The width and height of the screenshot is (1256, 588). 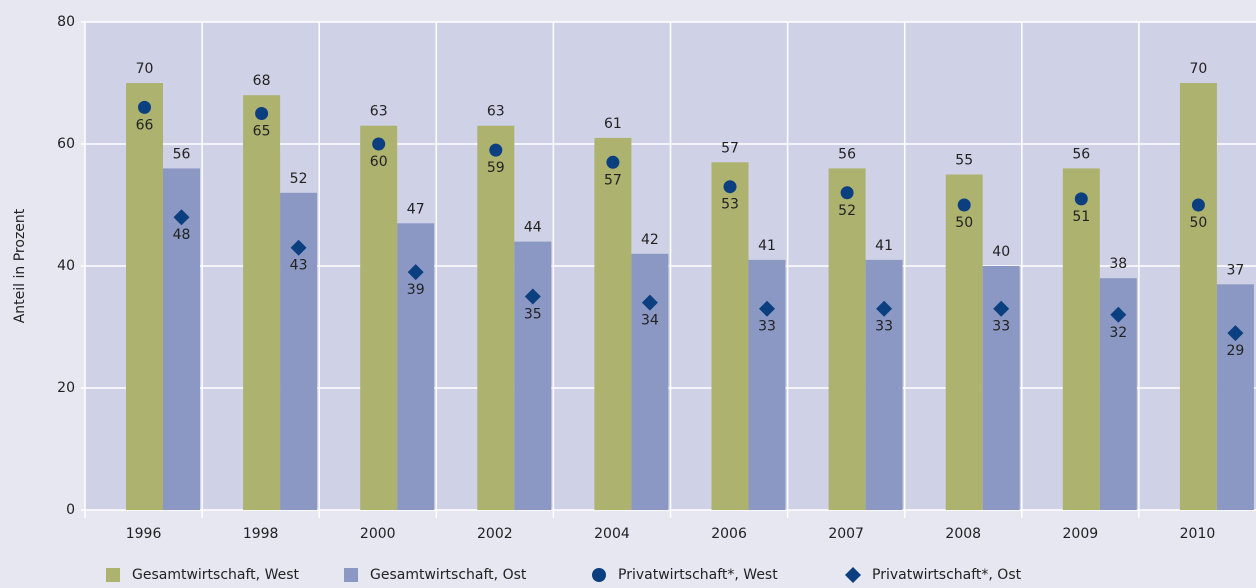 What do you see at coordinates (145, 125) in the screenshot?
I see `value-label: 66` at bounding box center [145, 125].